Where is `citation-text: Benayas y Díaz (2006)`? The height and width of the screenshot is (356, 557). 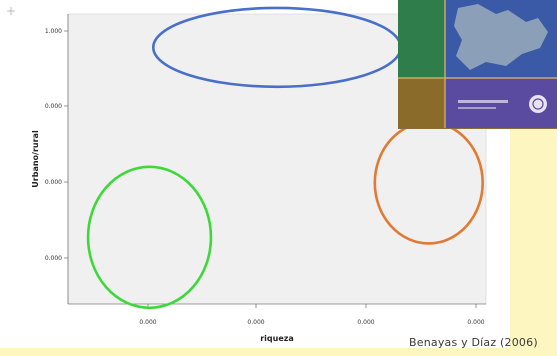 citation-text: Benayas y Díaz (2006) is located at coordinates (473, 342).